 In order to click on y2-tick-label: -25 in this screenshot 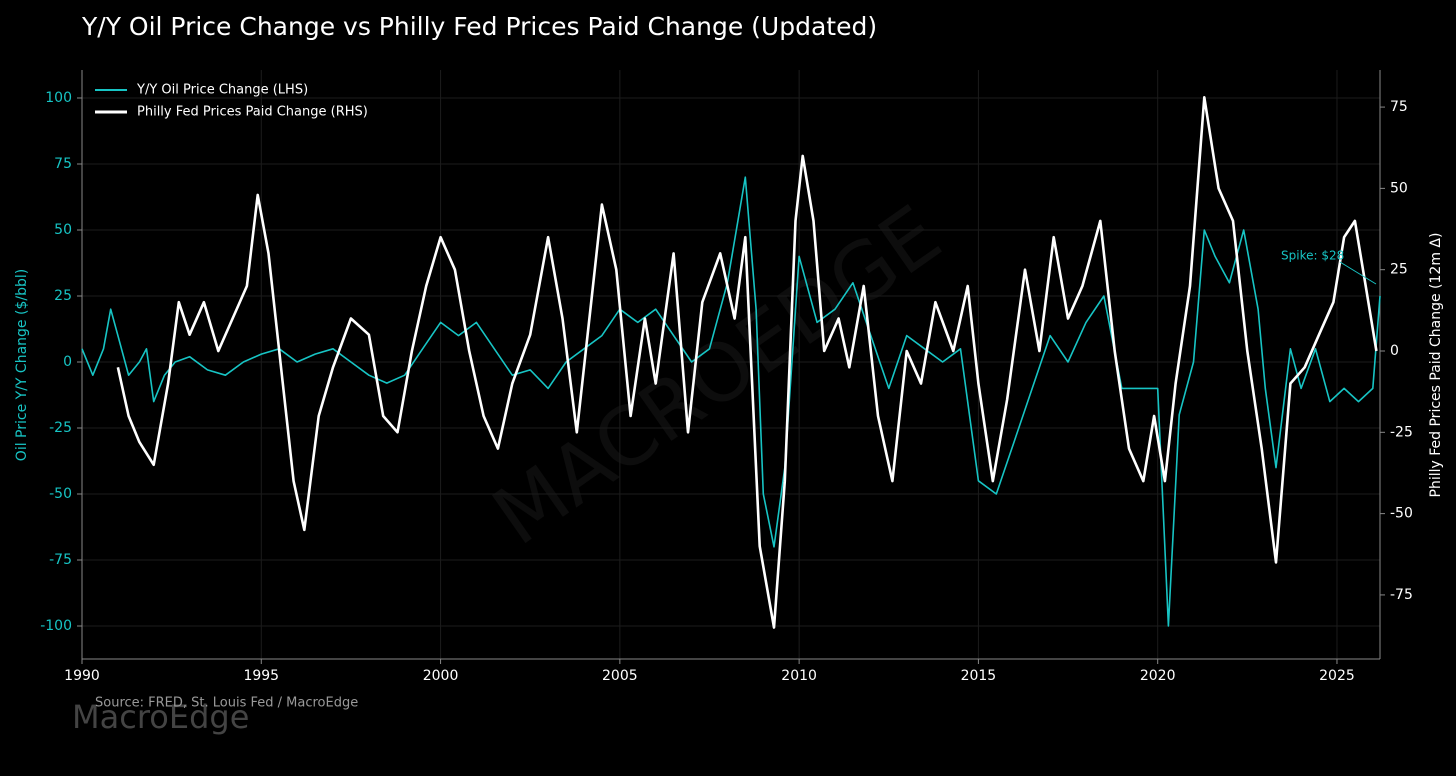, I will do `click(1401, 432)`.